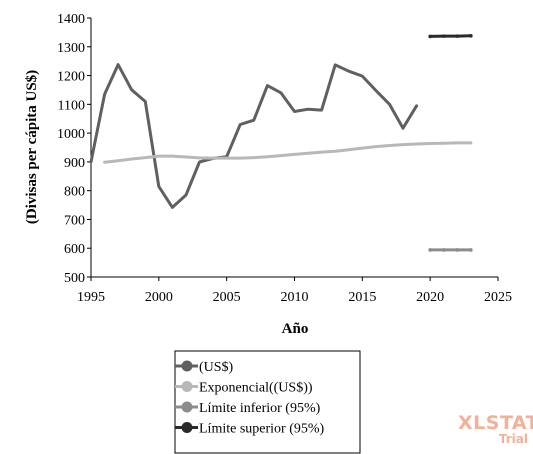  Describe the element at coordinates (498, 297) in the screenshot. I see `x-tick-label: 2025` at that location.